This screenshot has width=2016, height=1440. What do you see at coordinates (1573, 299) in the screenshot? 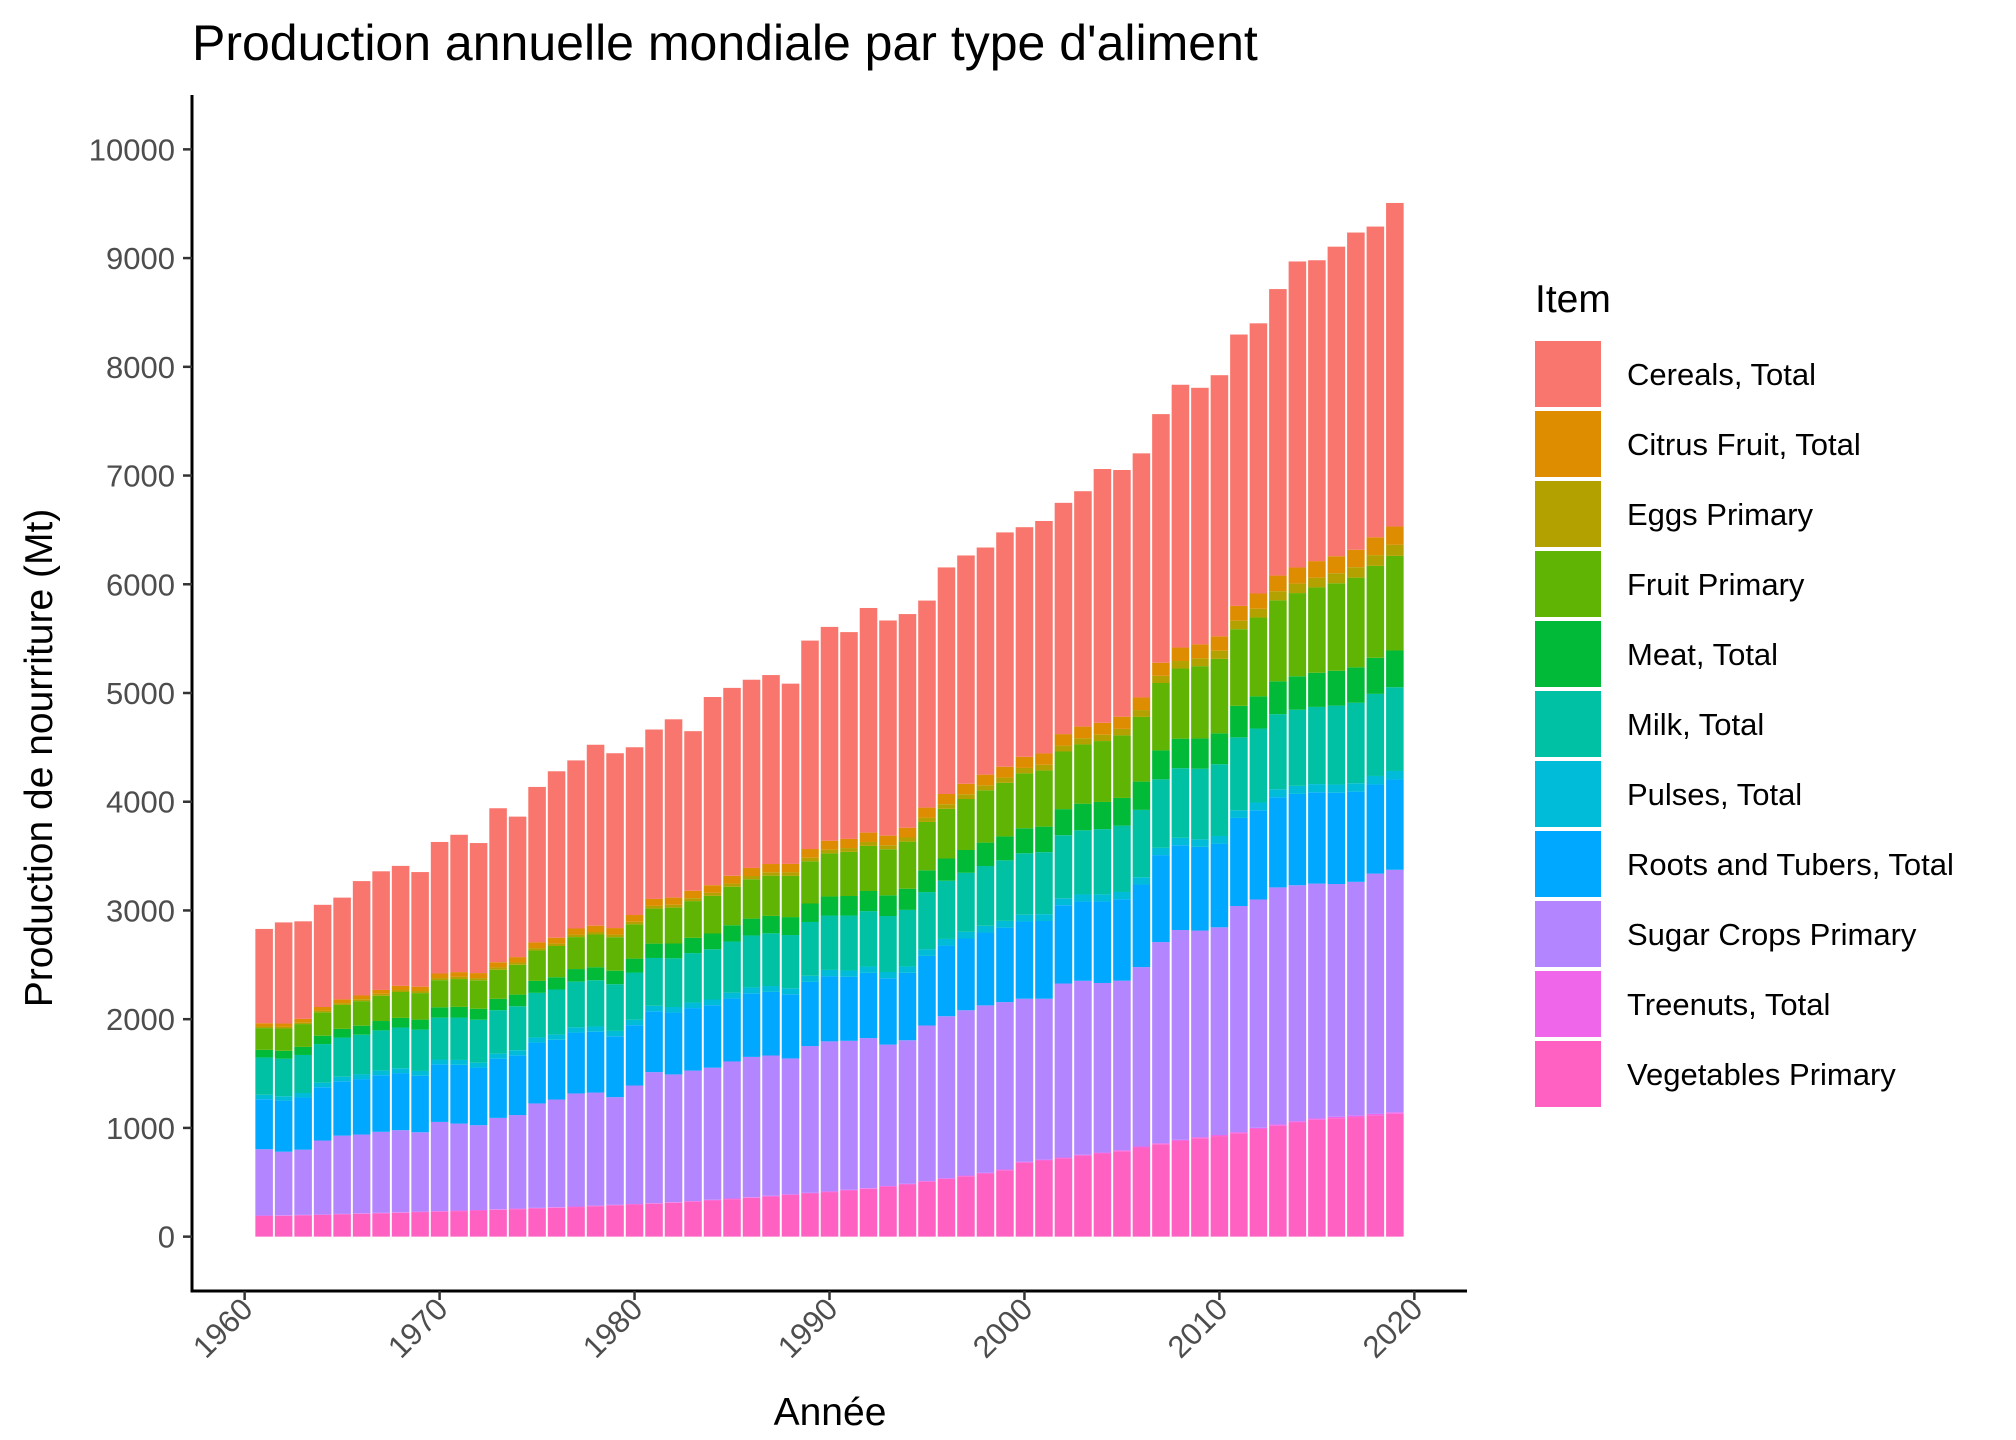
I see `legend-title: Item` at bounding box center [1573, 299].